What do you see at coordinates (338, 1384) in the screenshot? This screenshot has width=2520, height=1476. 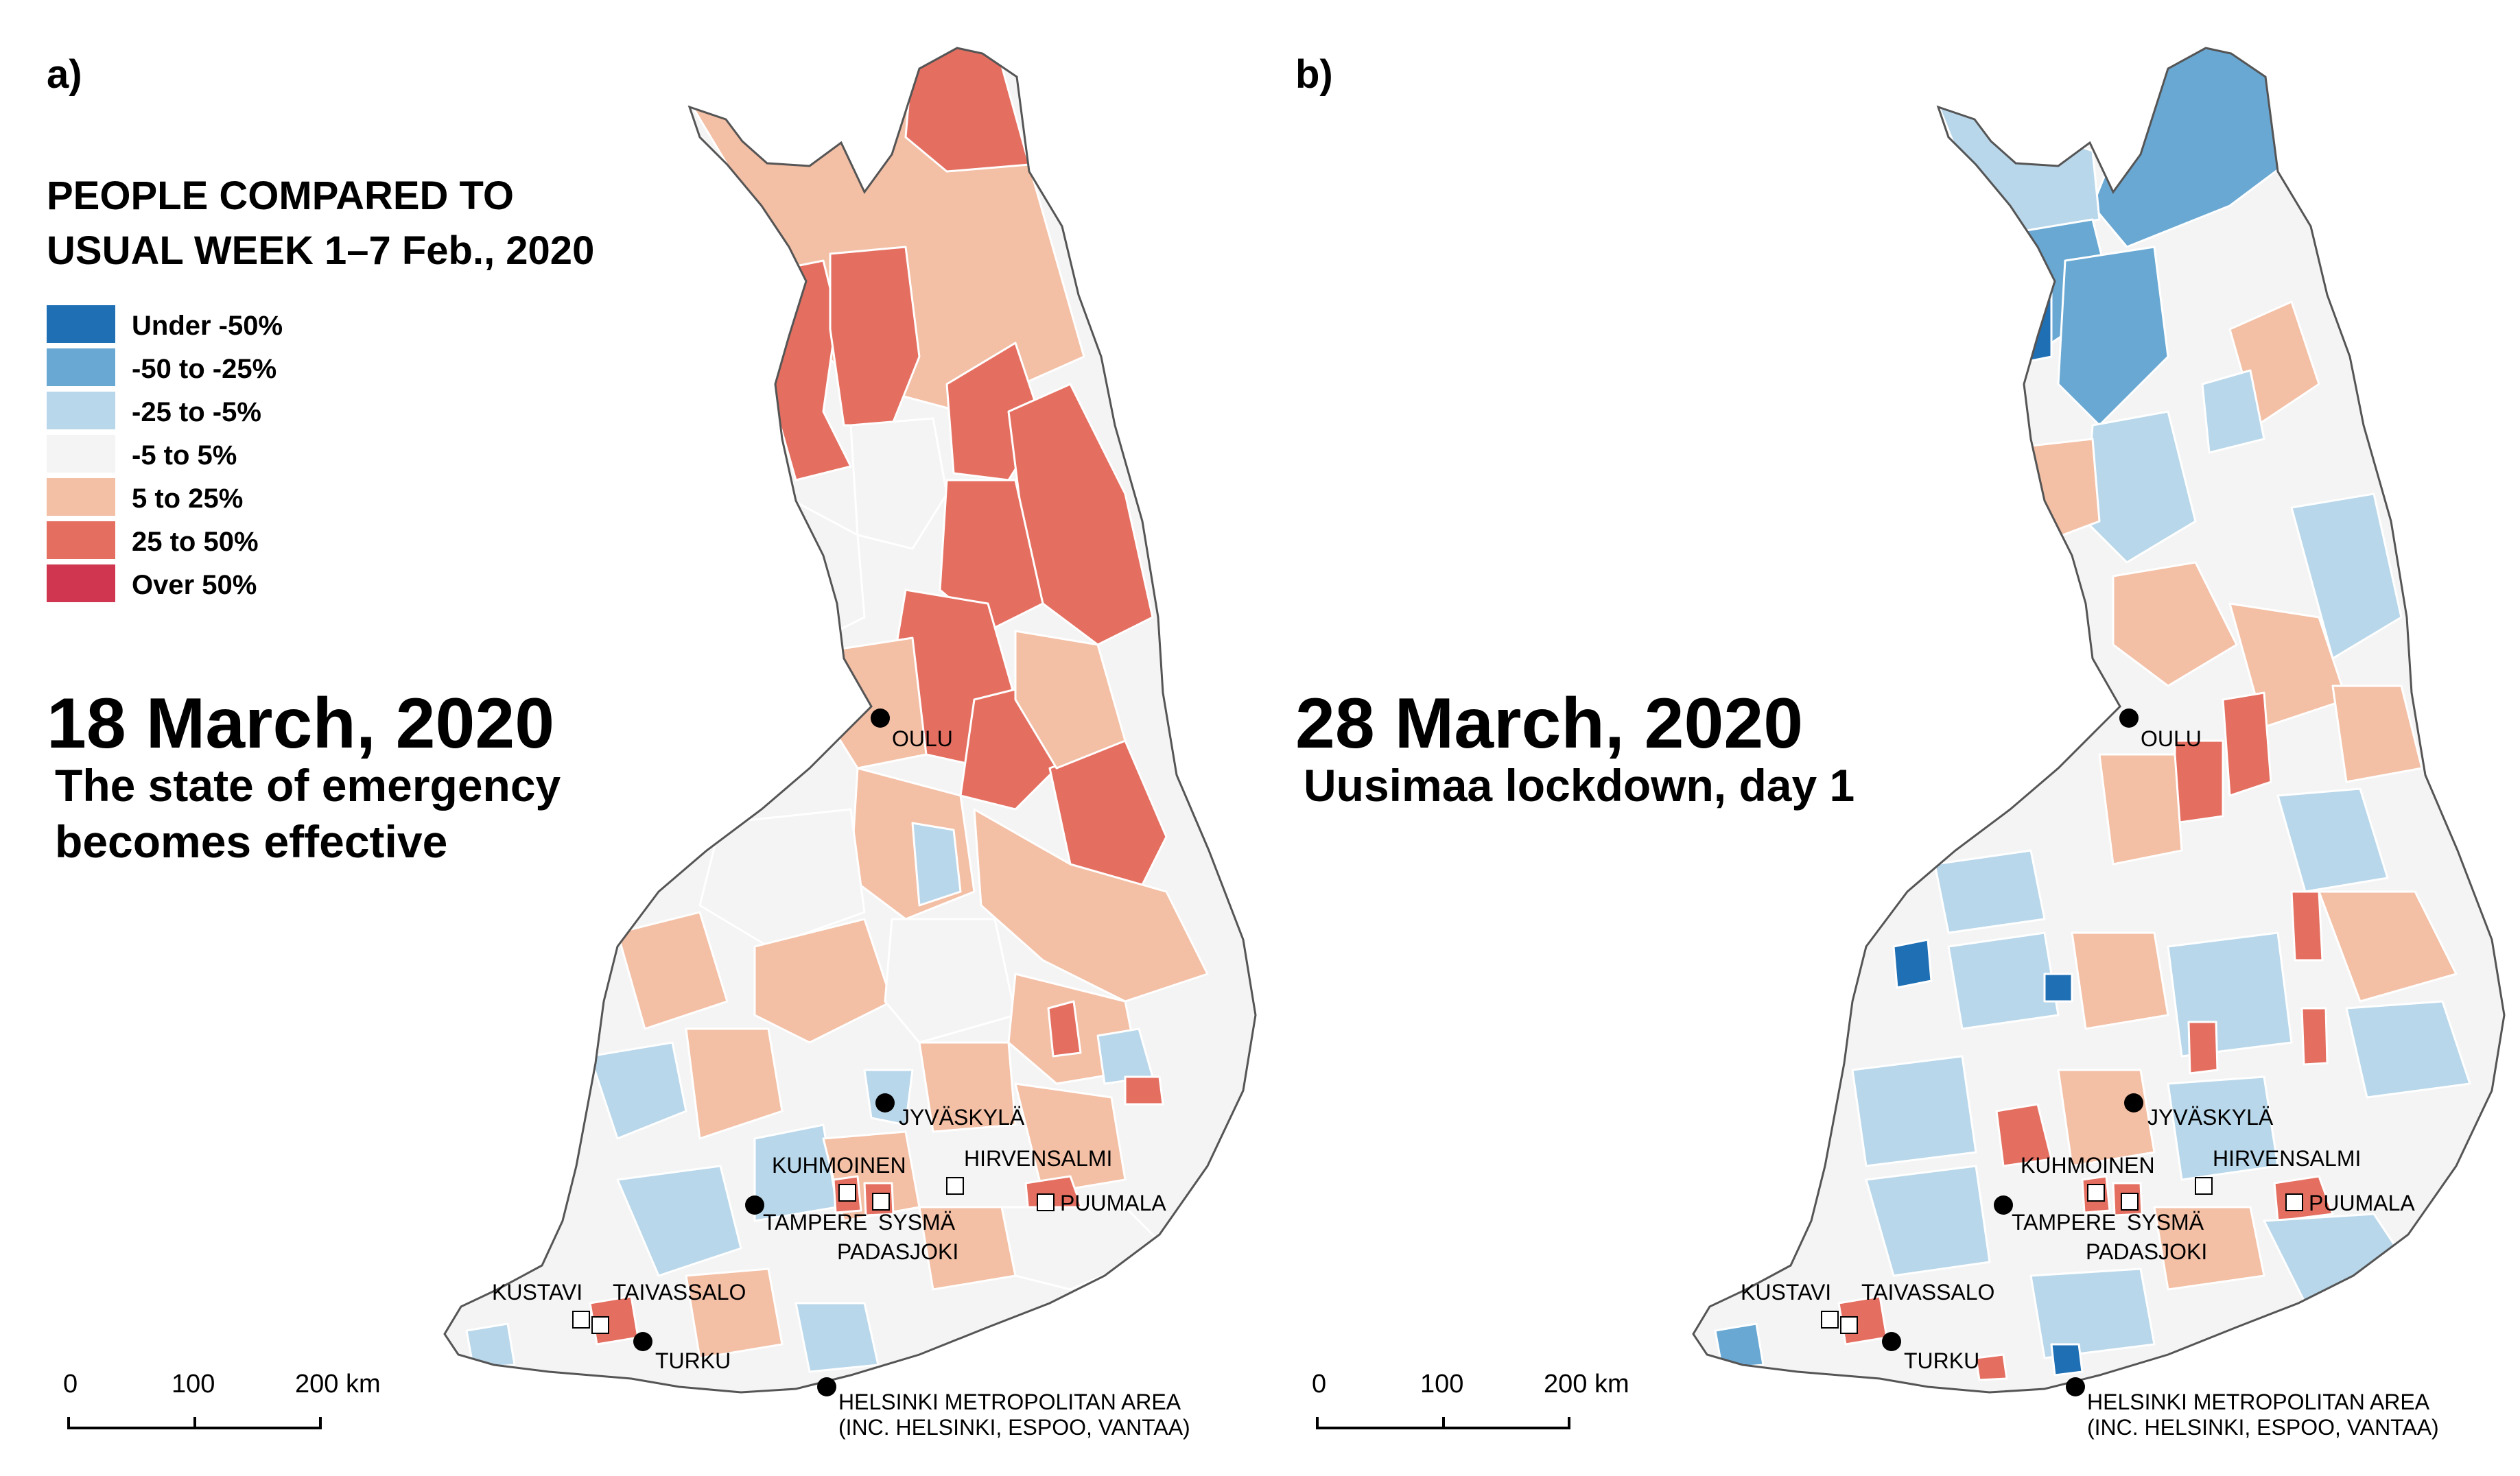 I see `scale-tick-label: 200 km` at bounding box center [338, 1384].